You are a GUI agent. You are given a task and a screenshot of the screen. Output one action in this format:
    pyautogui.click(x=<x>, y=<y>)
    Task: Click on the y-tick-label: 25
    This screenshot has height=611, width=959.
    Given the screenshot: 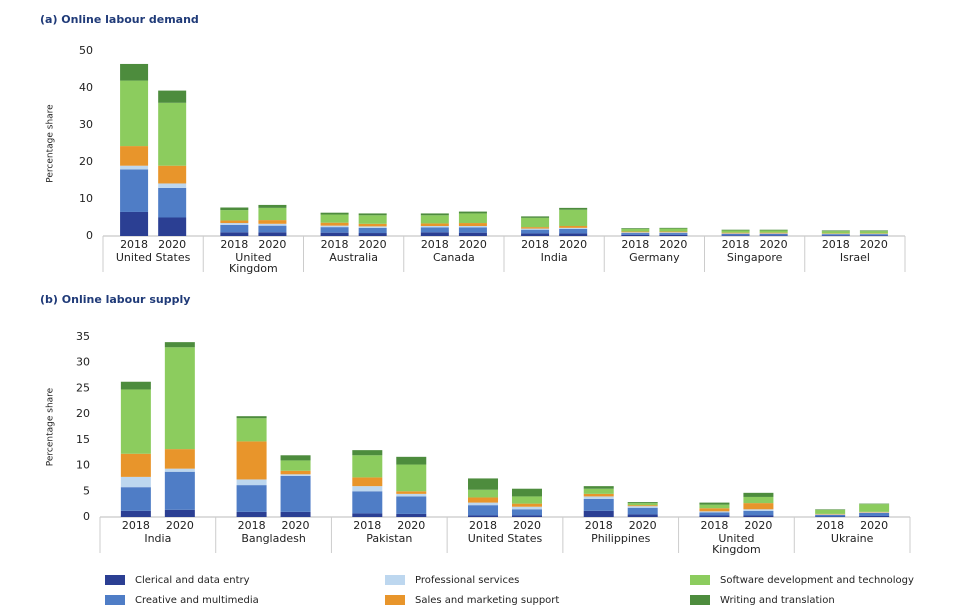 What is the action you would take?
    pyautogui.click(x=83, y=387)
    